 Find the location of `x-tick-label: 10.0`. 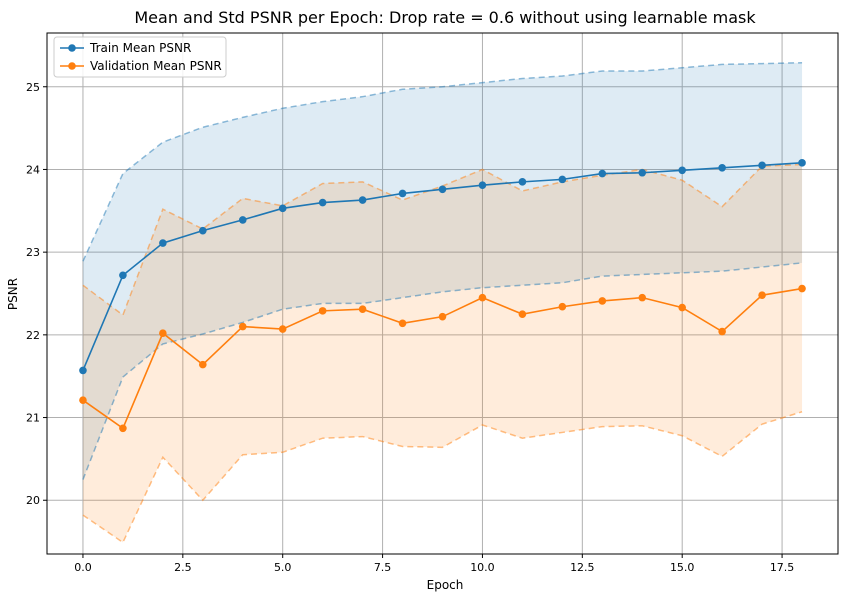

x-tick-label: 10.0 is located at coordinates (482, 567).